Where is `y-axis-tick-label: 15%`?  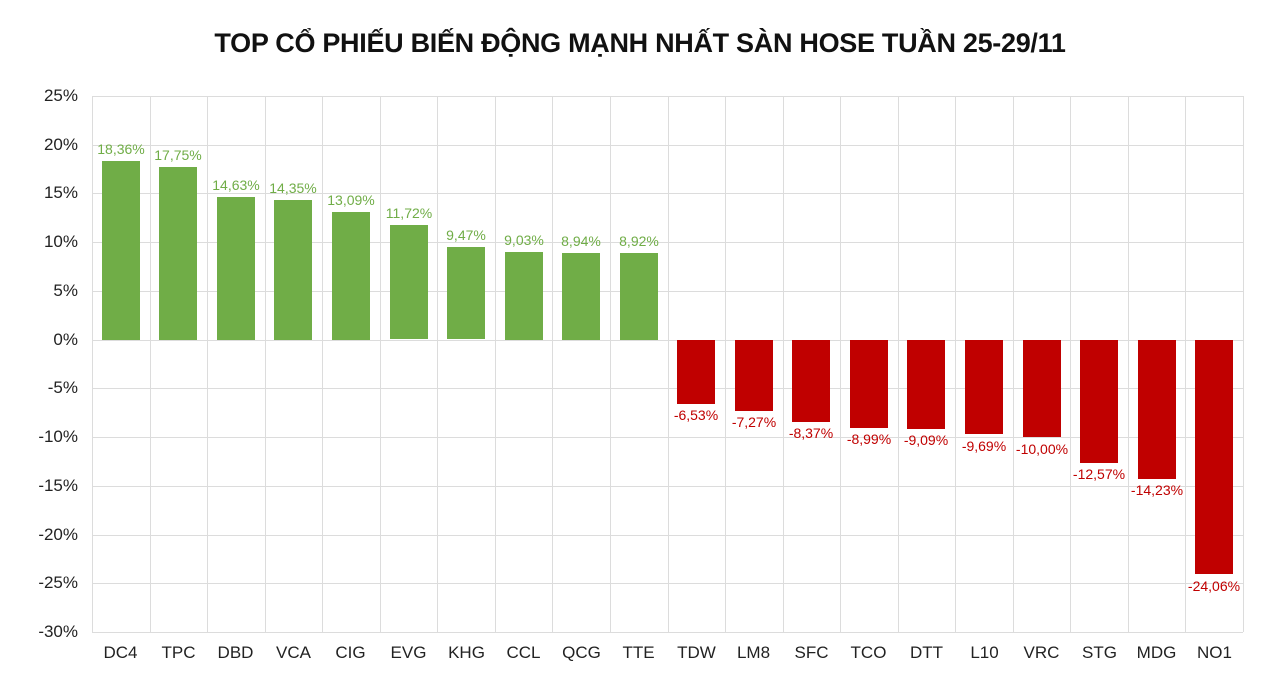
y-axis-tick-label: 15% is located at coordinates (60, 192).